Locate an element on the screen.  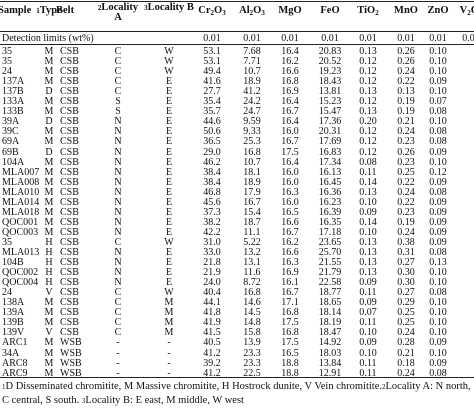
cell: 0.24 is located at coordinates (406, 333).